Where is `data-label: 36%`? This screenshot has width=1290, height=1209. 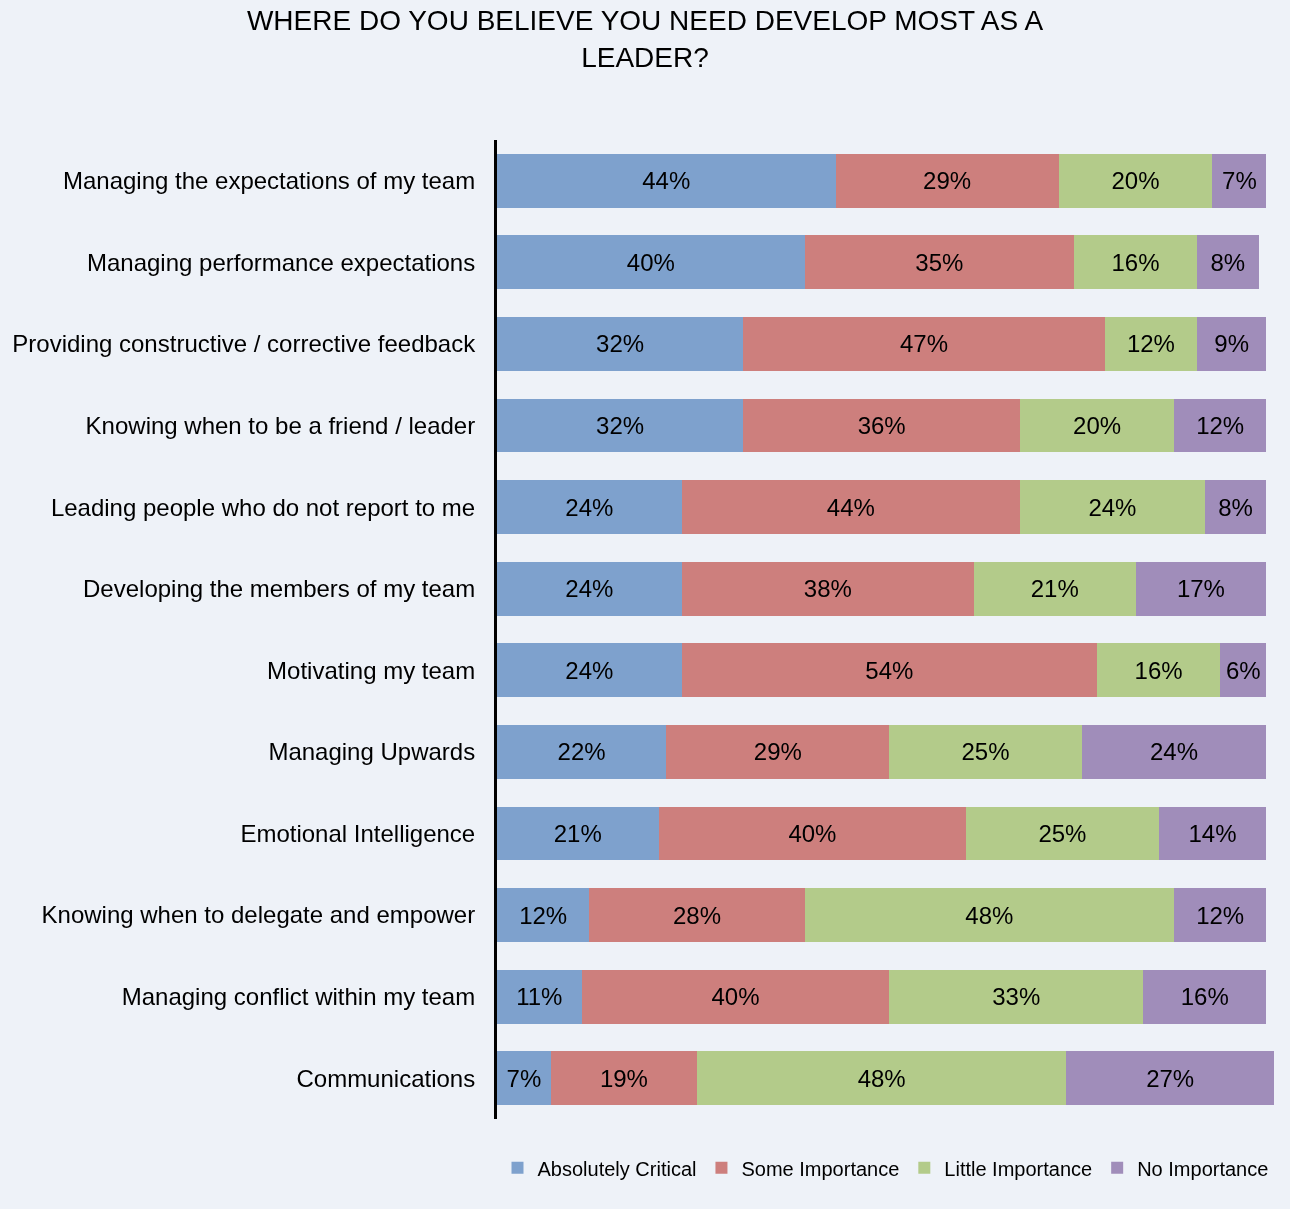
data-label: 36% is located at coordinates (881, 426).